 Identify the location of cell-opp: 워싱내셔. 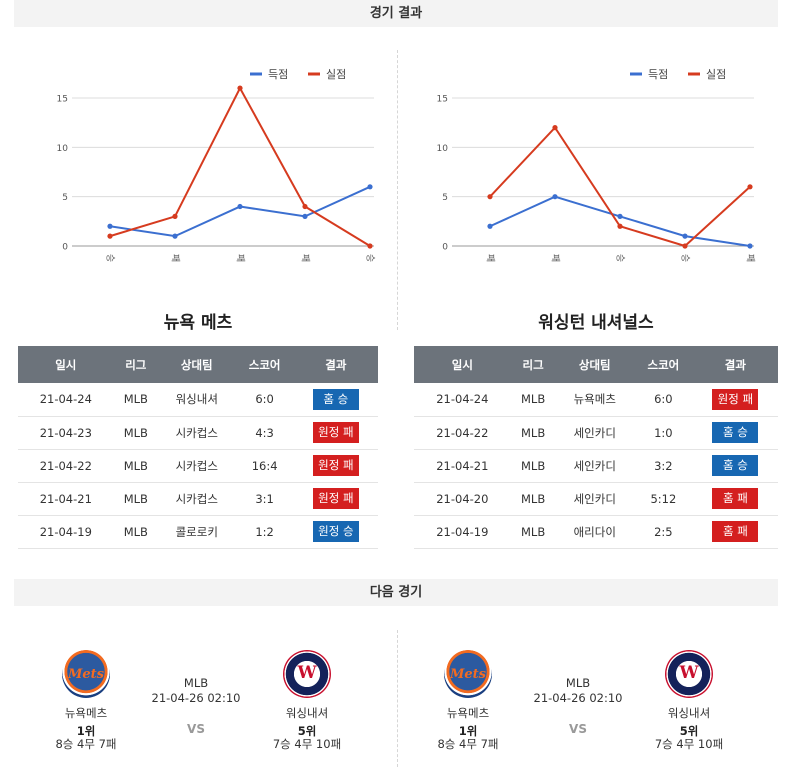
(196, 400).